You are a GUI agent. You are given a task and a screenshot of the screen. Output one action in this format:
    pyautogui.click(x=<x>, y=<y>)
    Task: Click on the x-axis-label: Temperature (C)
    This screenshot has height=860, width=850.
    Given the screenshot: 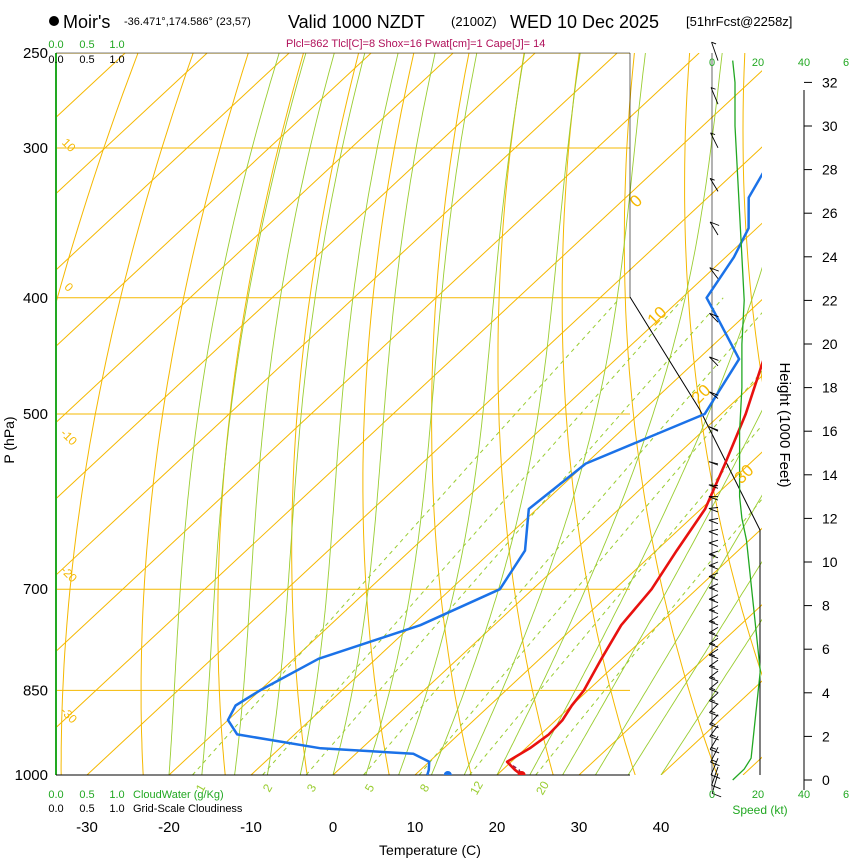 What is the action you would take?
    pyautogui.click(x=430, y=850)
    